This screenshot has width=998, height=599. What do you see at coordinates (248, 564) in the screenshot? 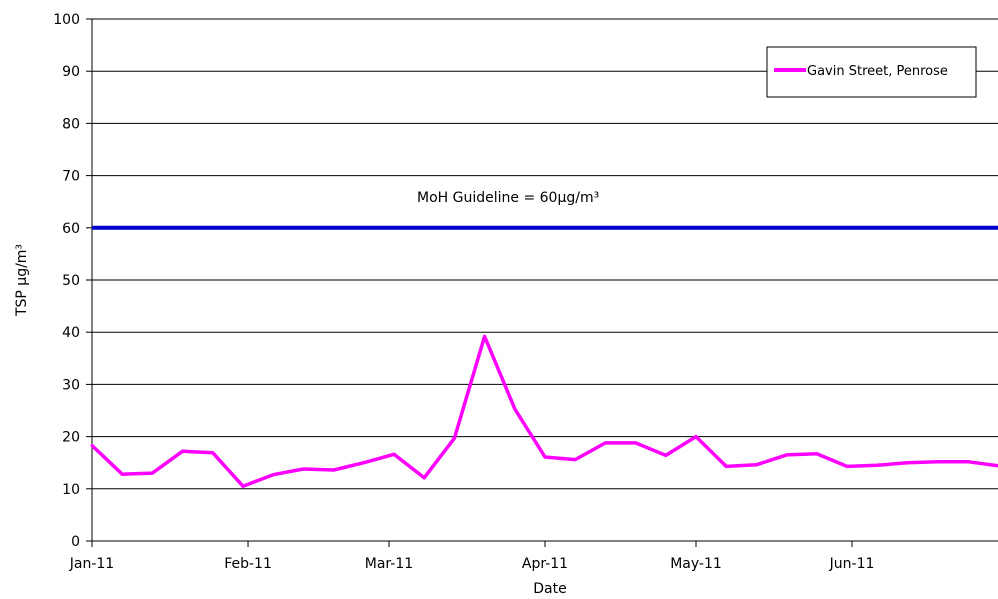
I see `x-tick-label: Feb-11` at bounding box center [248, 564].